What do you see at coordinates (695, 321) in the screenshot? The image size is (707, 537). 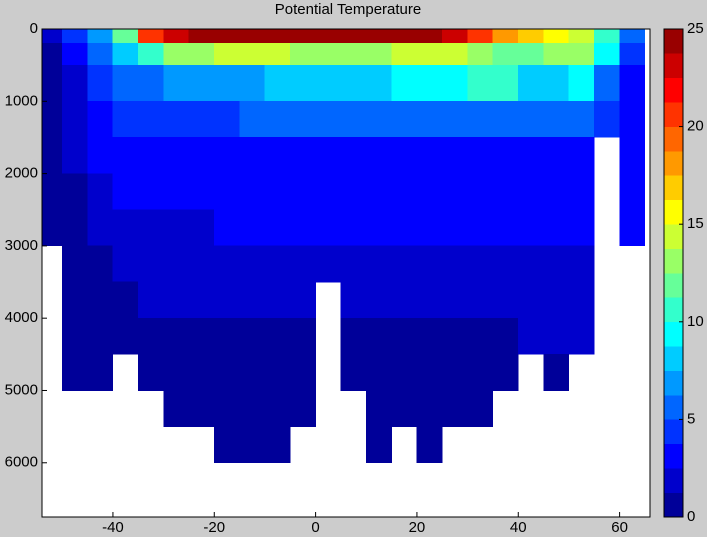 I see `colorbar-tick-label: 10` at bounding box center [695, 321].